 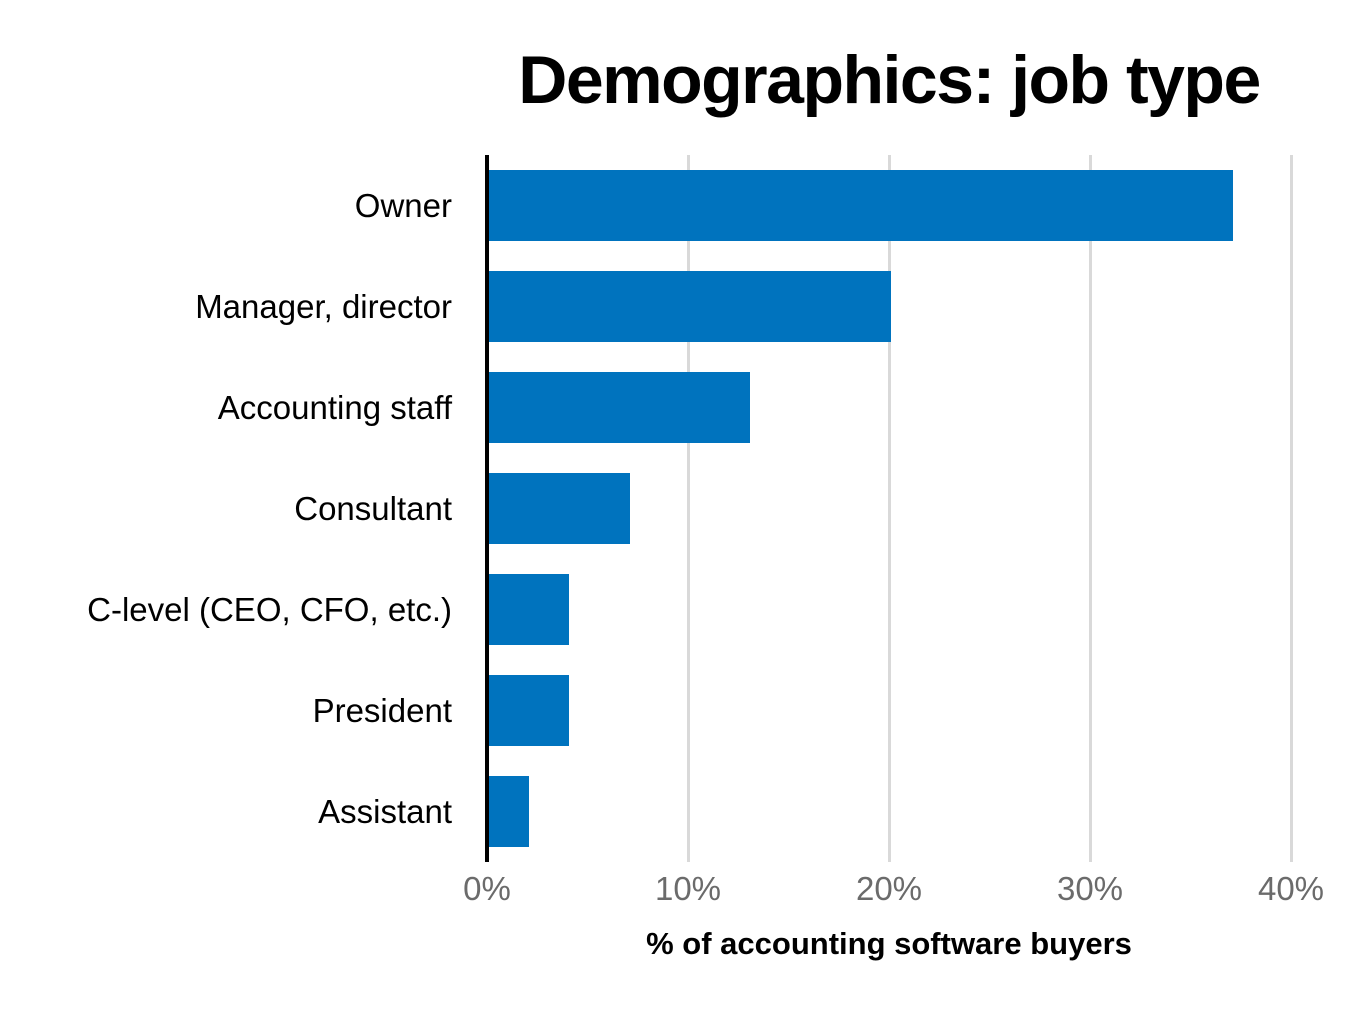 I want to click on x-tick-label-0: 0%, so click(x=487, y=888).